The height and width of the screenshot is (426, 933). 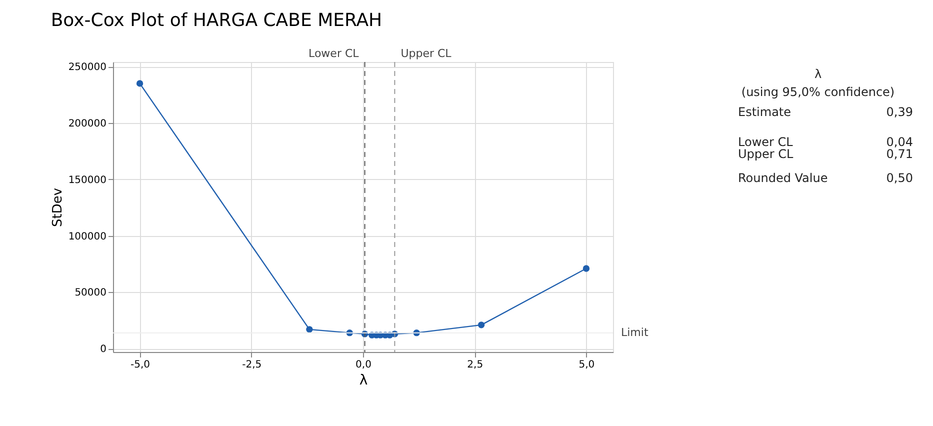 What do you see at coordinates (586, 365) in the screenshot?
I see `x-tick-label: 5,0` at bounding box center [586, 365].